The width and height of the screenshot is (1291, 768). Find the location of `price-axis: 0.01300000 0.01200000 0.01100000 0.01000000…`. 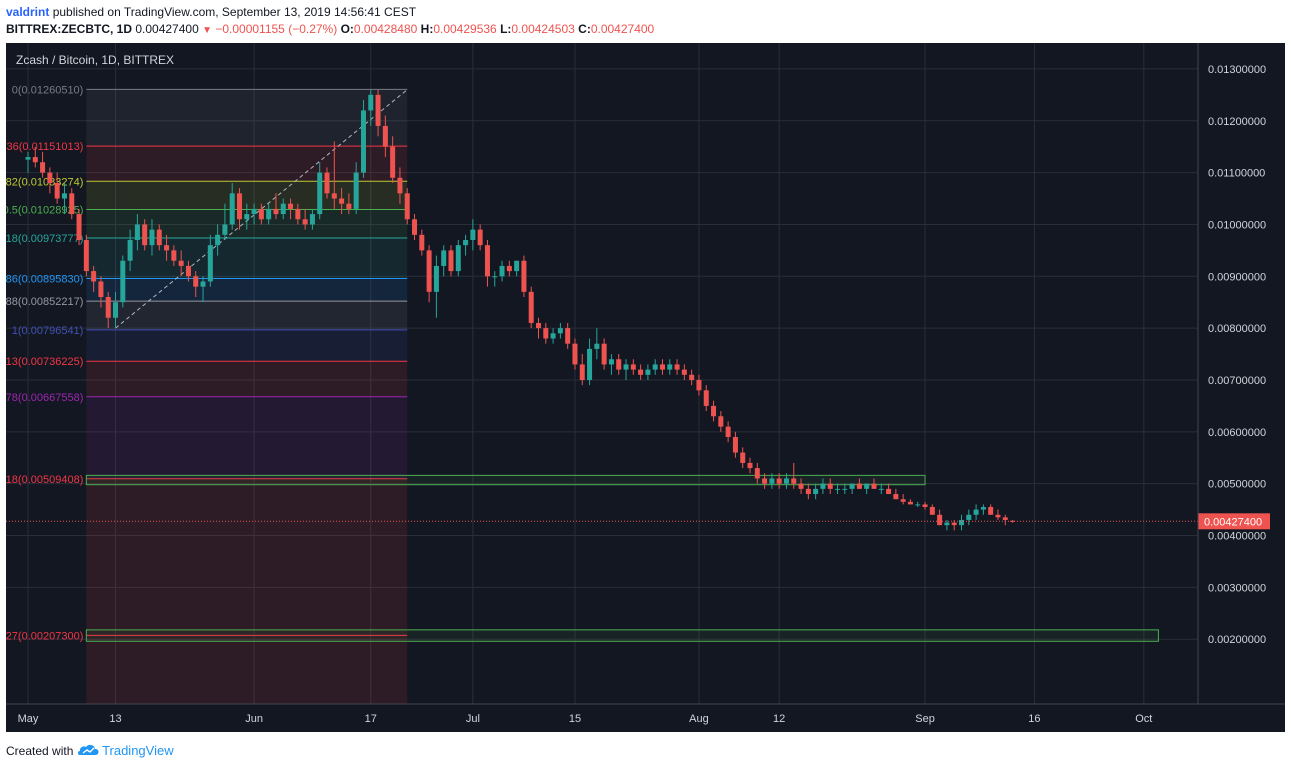

price-axis: 0.01300000 0.01200000 0.01100000 0.01000000… is located at coordinates (1237, 355).